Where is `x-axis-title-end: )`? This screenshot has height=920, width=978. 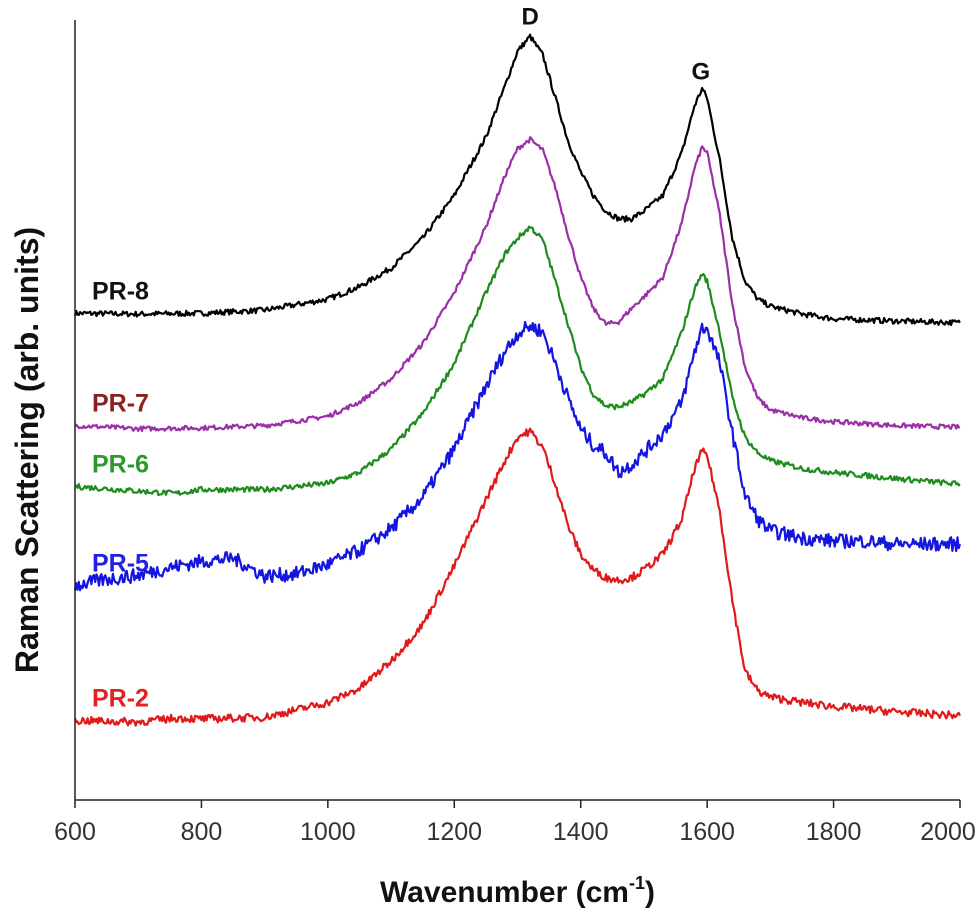 x-axis-title-end: ) is located at coordinates (650, 892).